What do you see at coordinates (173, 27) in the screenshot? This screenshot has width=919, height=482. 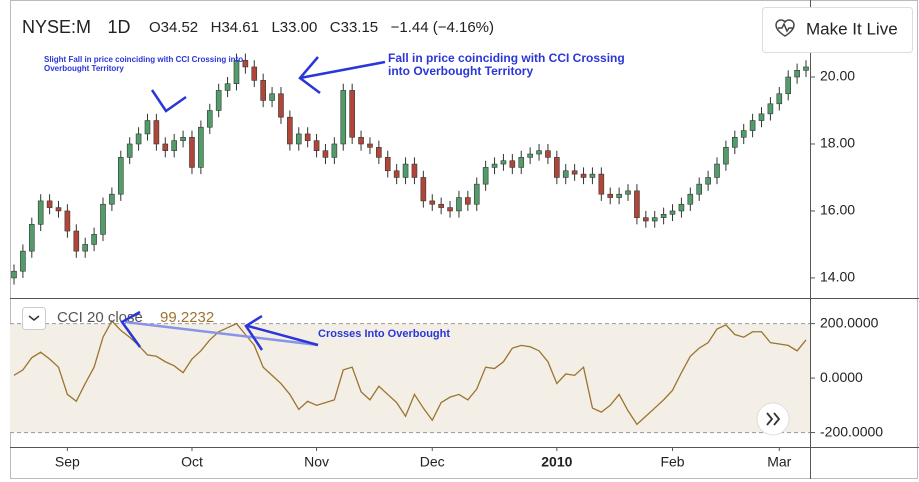 I see `open: O34.52` at bounding box center [173, 27].